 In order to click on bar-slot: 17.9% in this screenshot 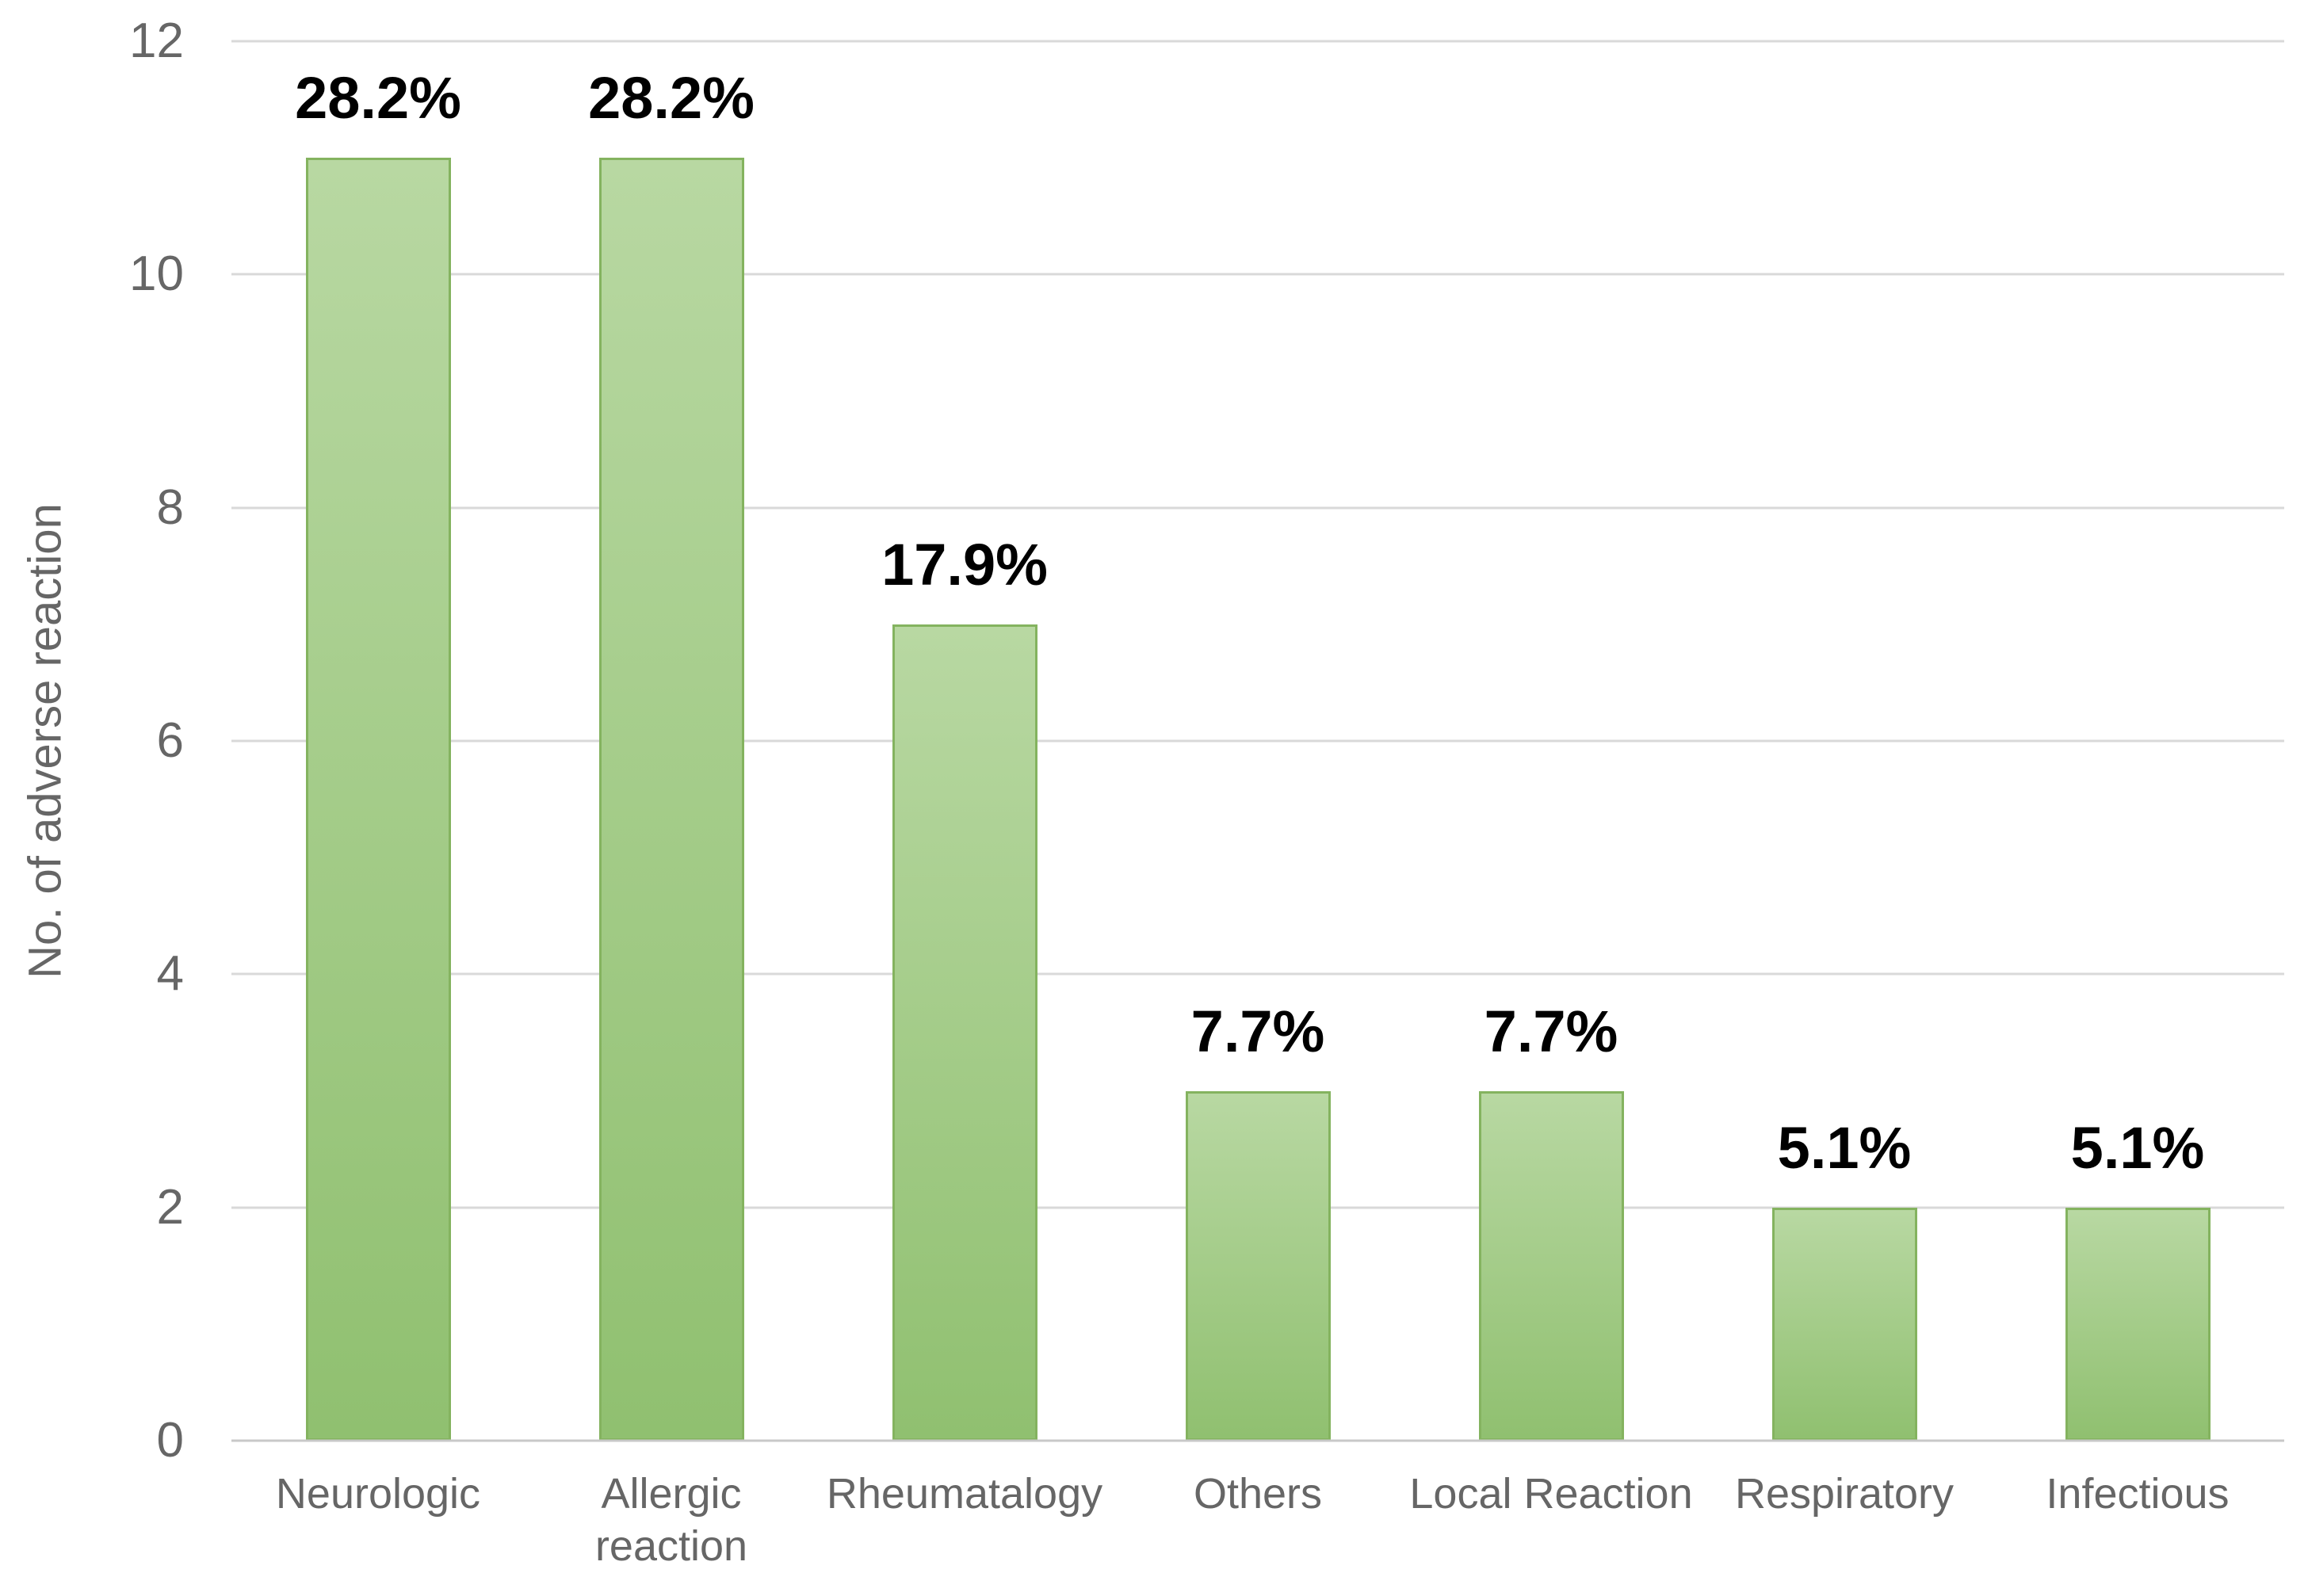, I will do `click(964, 741)`.